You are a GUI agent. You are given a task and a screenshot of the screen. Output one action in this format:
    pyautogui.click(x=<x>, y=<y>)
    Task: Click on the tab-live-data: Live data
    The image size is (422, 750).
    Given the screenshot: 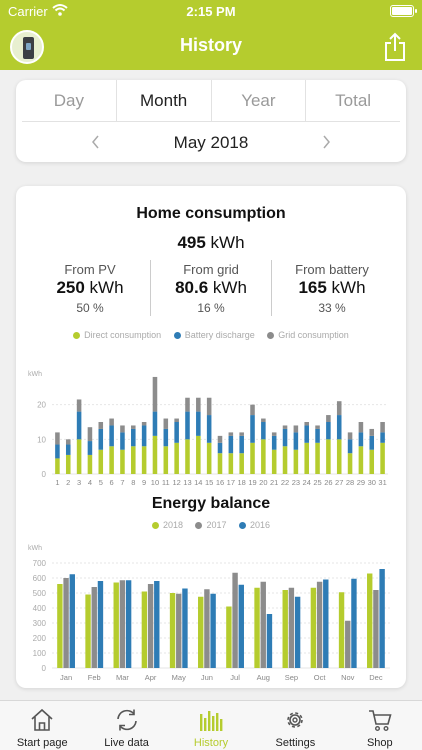 What is the action you would take?
    pyautogui.click(x=126, y=725)
    